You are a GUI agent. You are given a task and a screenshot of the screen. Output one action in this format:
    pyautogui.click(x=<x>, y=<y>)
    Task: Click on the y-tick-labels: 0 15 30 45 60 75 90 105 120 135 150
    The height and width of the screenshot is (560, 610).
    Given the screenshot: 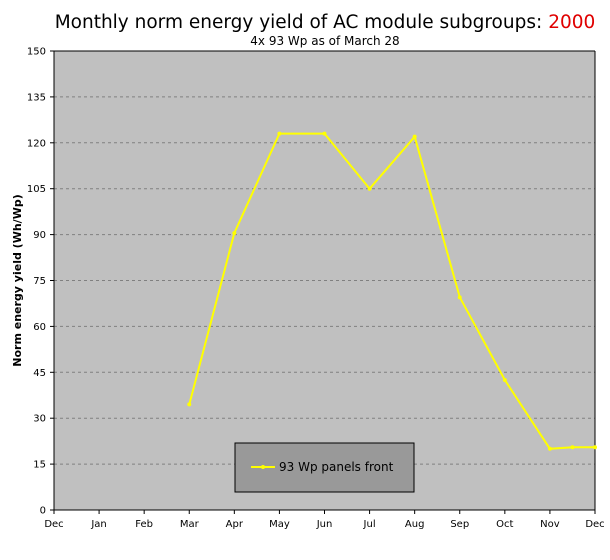 What is the action you would take?
    pyautogui.click(x=36, y=282)
    